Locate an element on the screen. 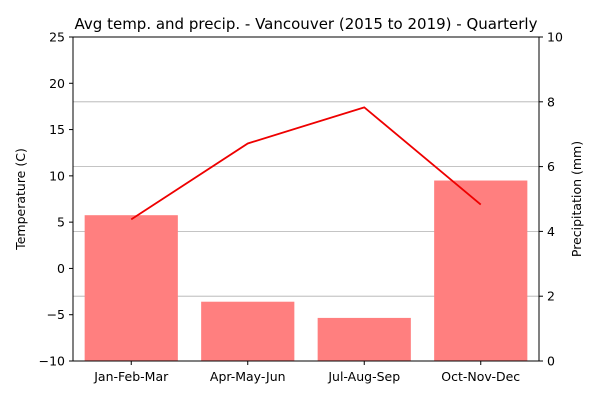 Image resolution: width=600 pixels, height=400 pixels. x-tick-label: Jul-Aug-Sep is located at coordinates (363, 376).